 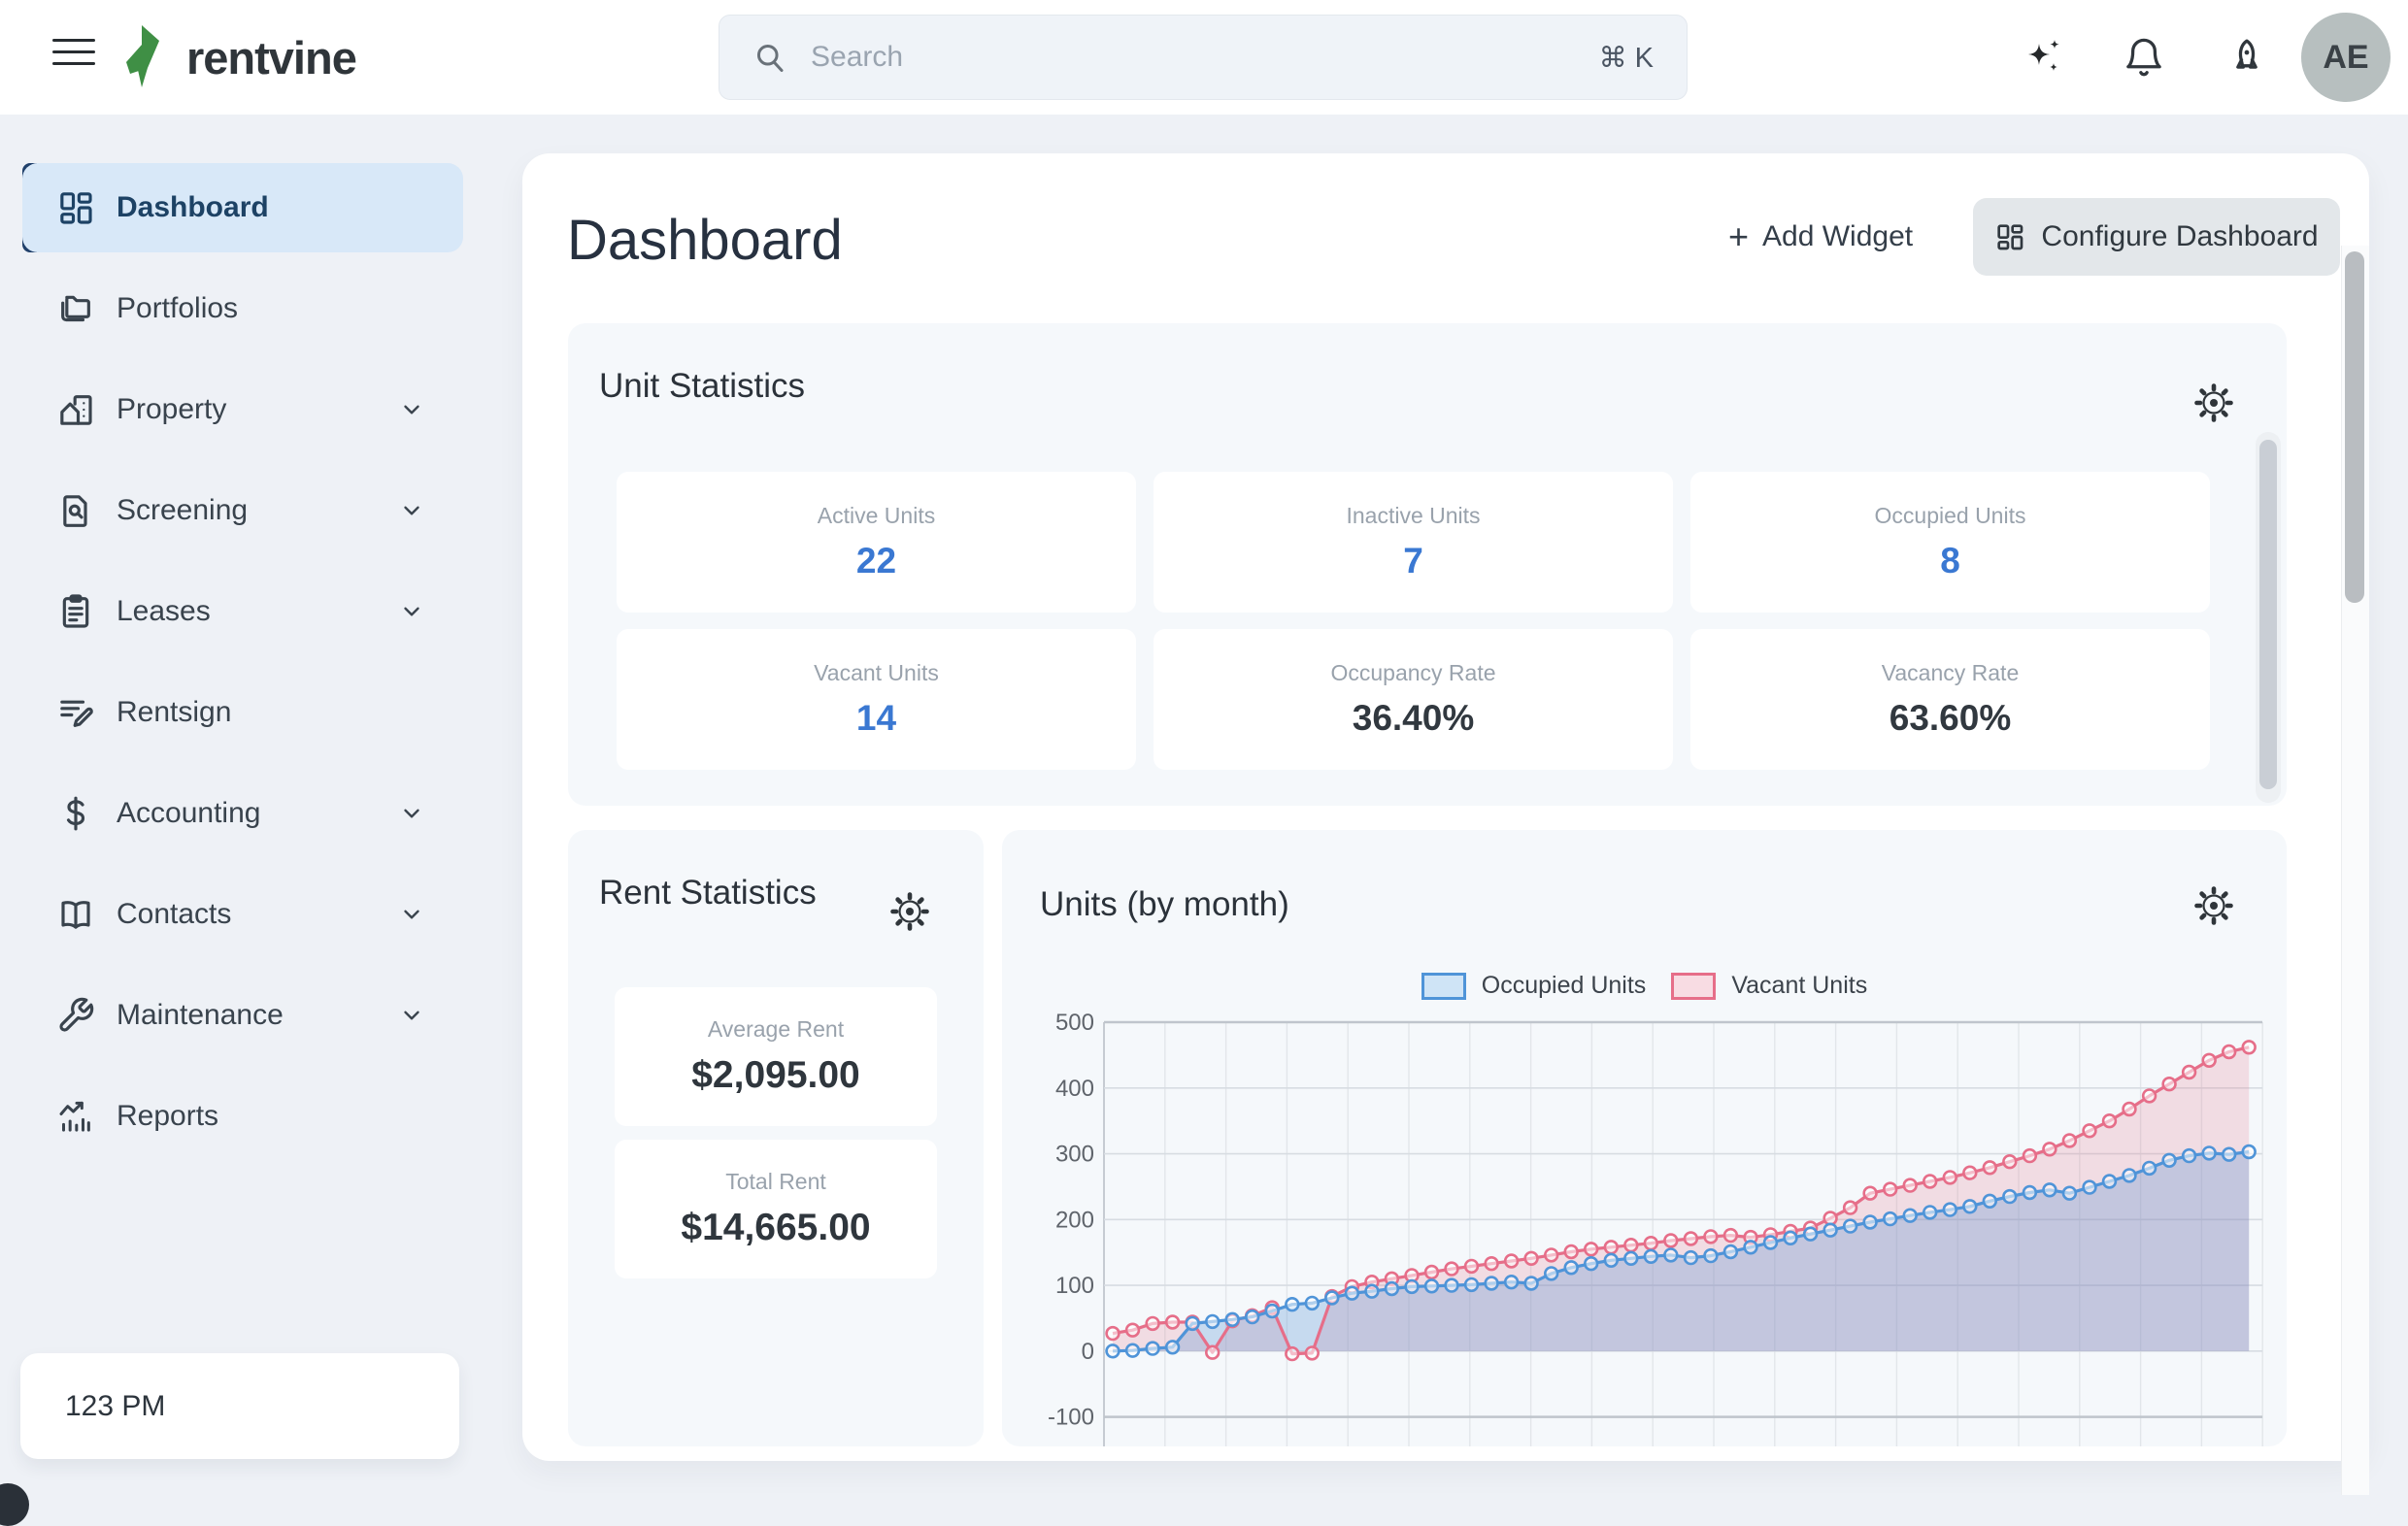 I want to click on sidebar-item-screening: Screening, so click(x=243, y=511).